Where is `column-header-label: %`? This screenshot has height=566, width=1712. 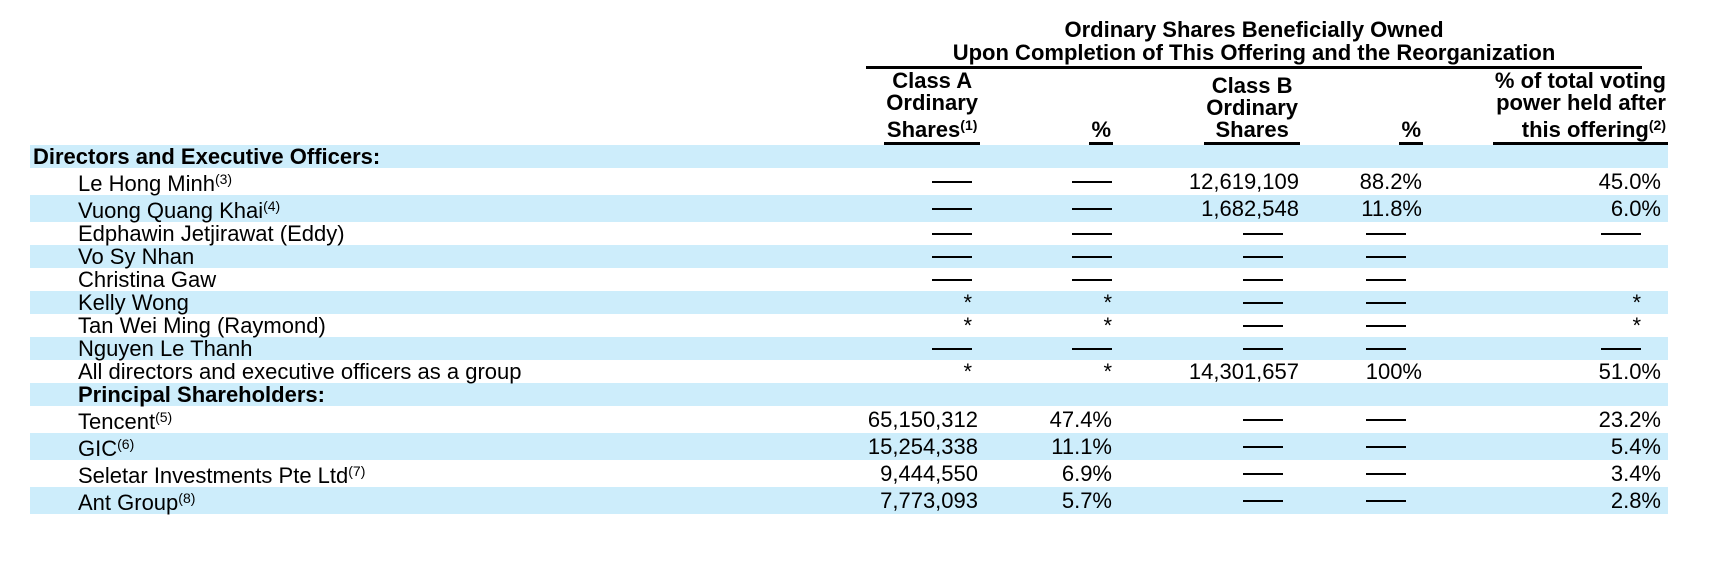
column-header-label: % is located at coordinates (1411, 132).